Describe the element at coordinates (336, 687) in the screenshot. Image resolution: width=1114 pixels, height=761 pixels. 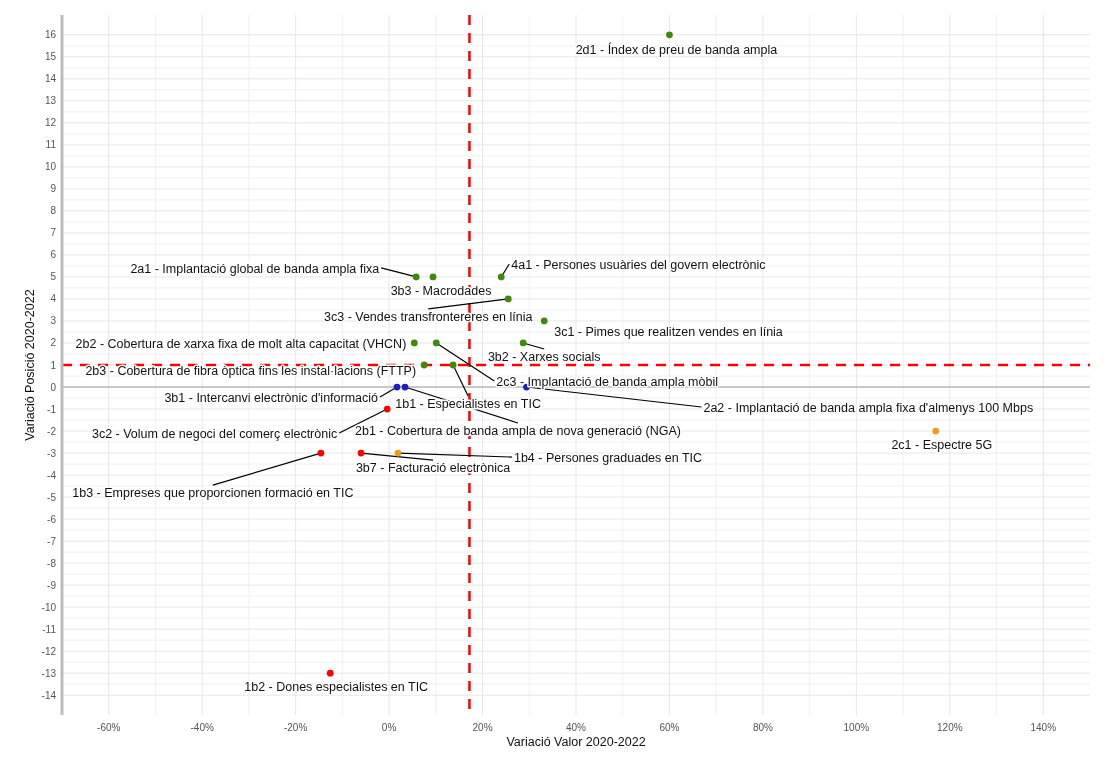
I see `annotation: 1b2 - Dones especialistes en TIC` at that location.